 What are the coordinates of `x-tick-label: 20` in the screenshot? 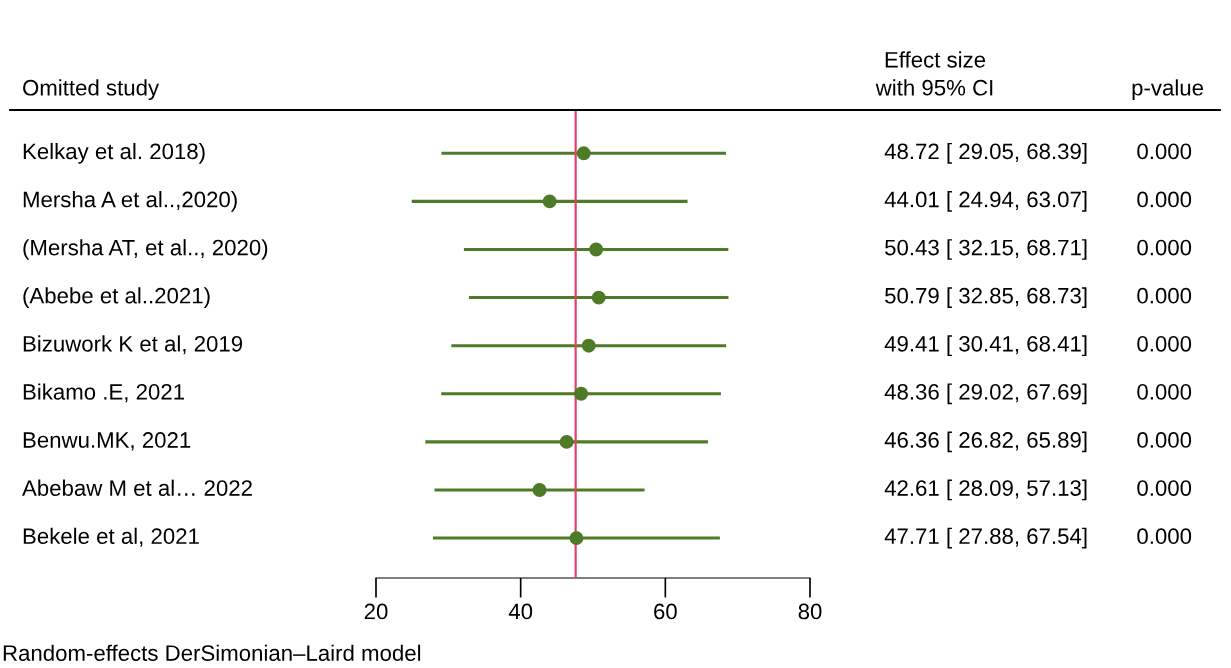 It's located at (376, 611).